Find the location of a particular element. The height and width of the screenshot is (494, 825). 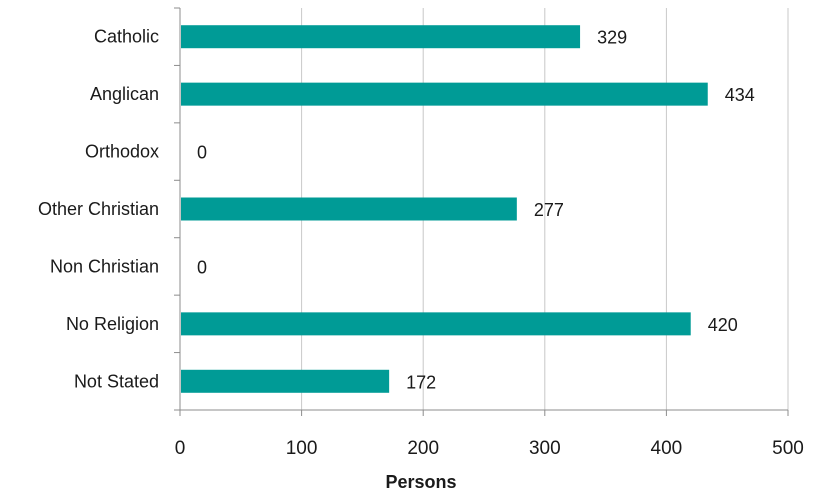

x-tick-label: 0 is located at coordinates (180, 448).